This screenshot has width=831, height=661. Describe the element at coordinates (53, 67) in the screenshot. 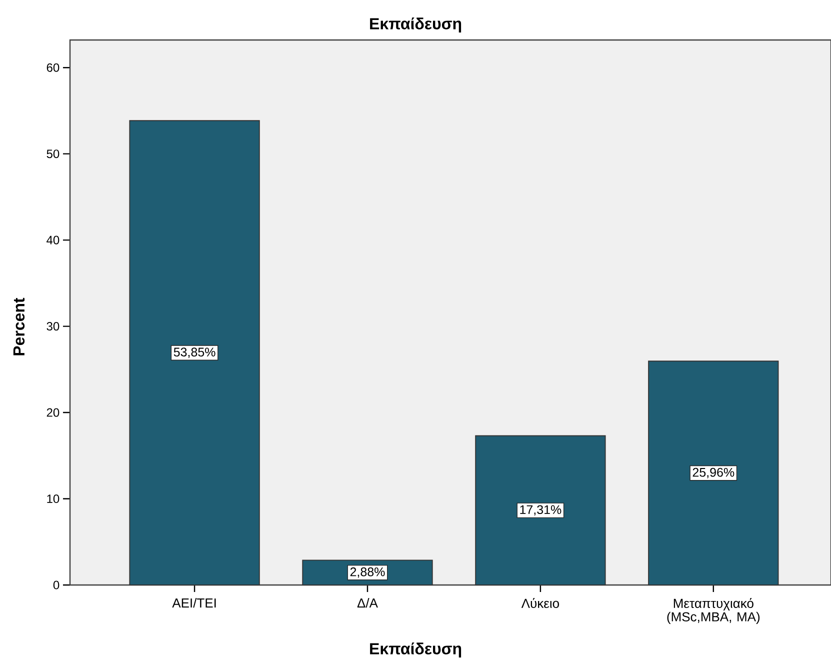

I see `y-tick-label: 60` at that location.